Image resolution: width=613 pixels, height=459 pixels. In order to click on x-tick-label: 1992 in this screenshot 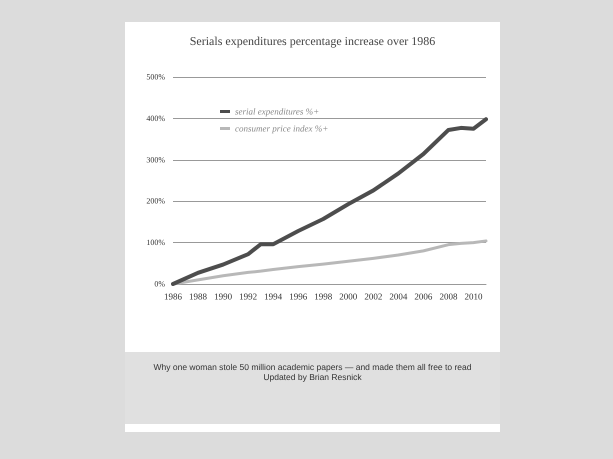, I will do `click(248, 297)`.